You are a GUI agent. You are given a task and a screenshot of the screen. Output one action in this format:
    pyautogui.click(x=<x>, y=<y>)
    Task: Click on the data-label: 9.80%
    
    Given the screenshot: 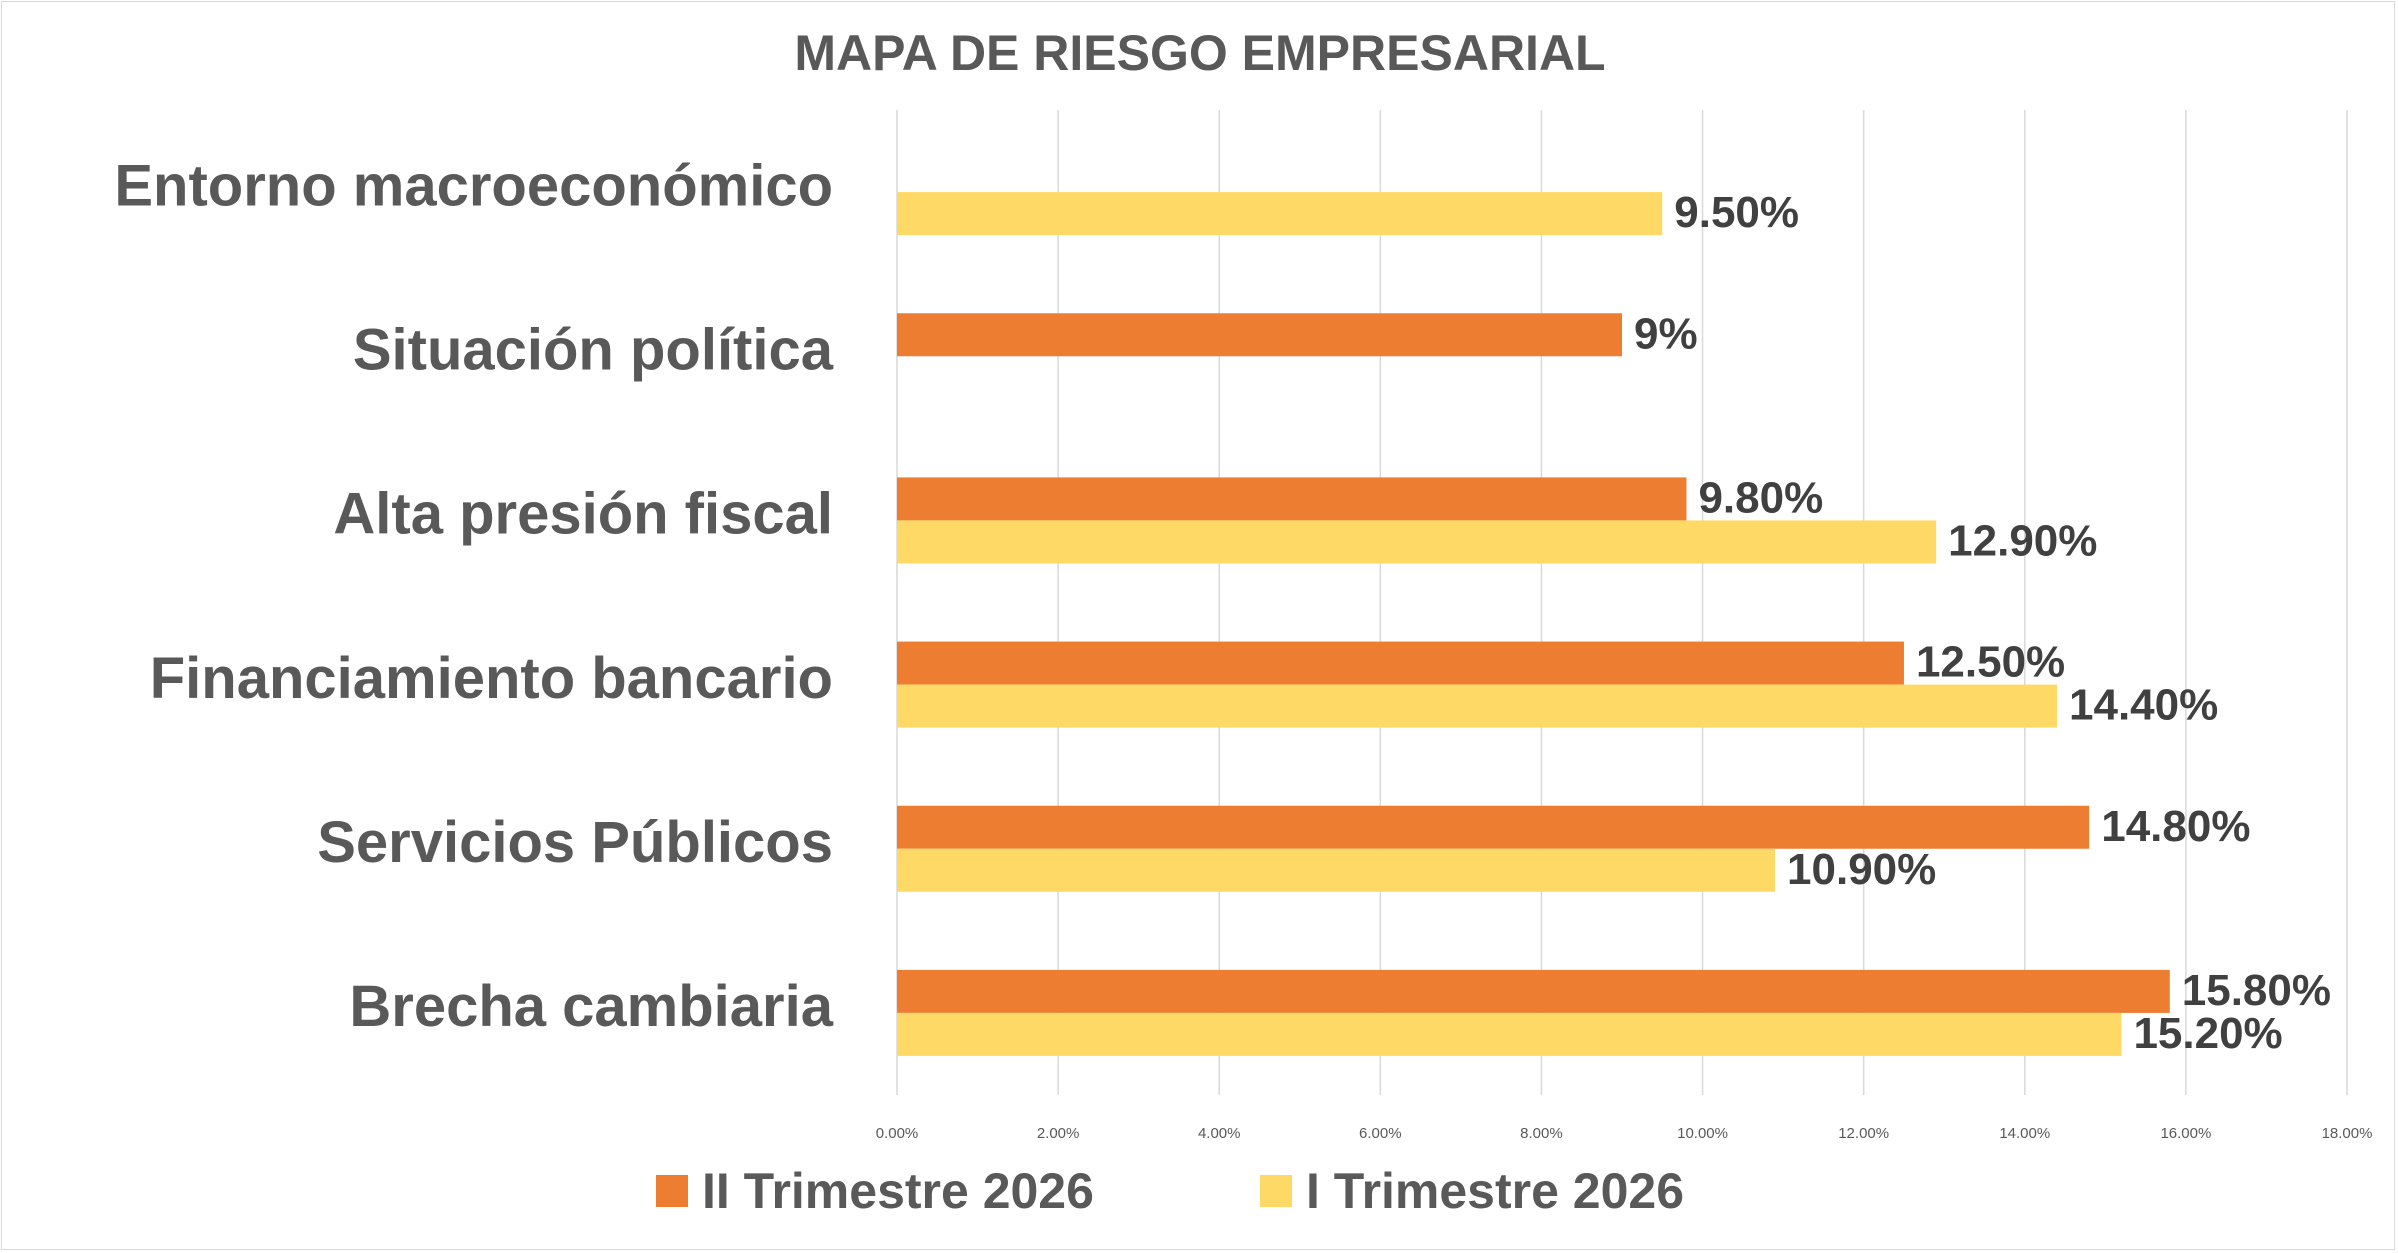 What is the action you would take?
    pyautogui.click(x=1760, y=498)
    